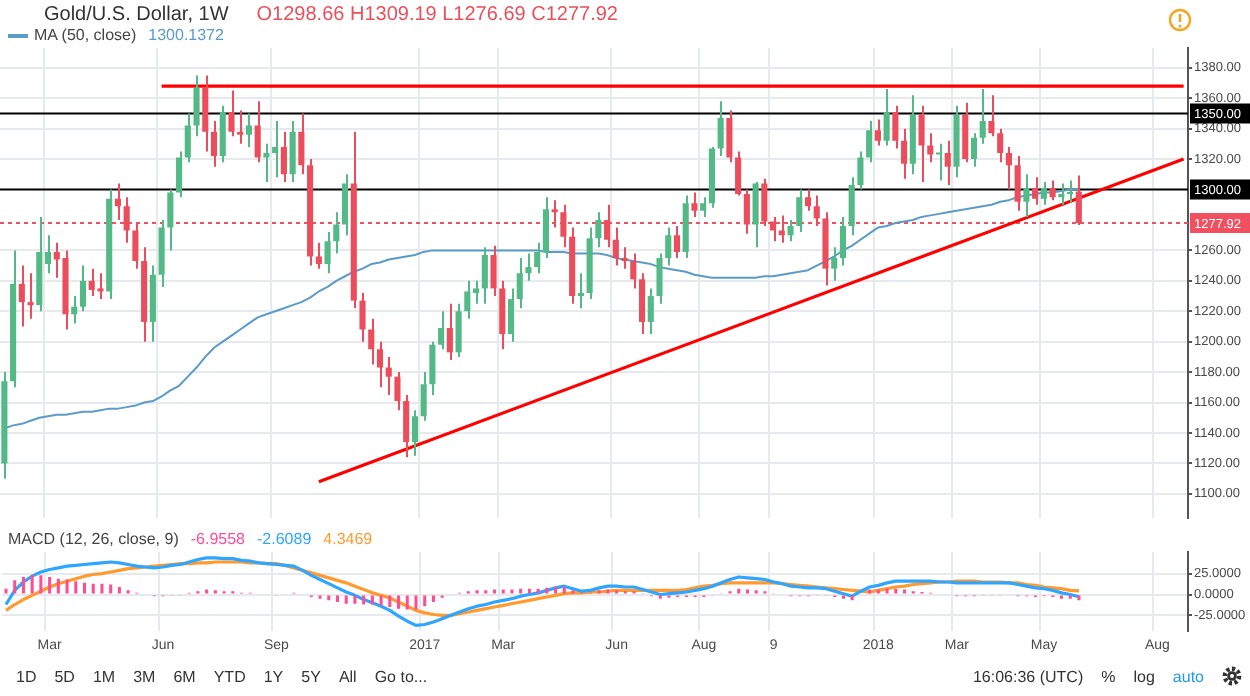  I want to click on chart-title: Gold/U.S. Dollar, 1W, so click(136, 15).